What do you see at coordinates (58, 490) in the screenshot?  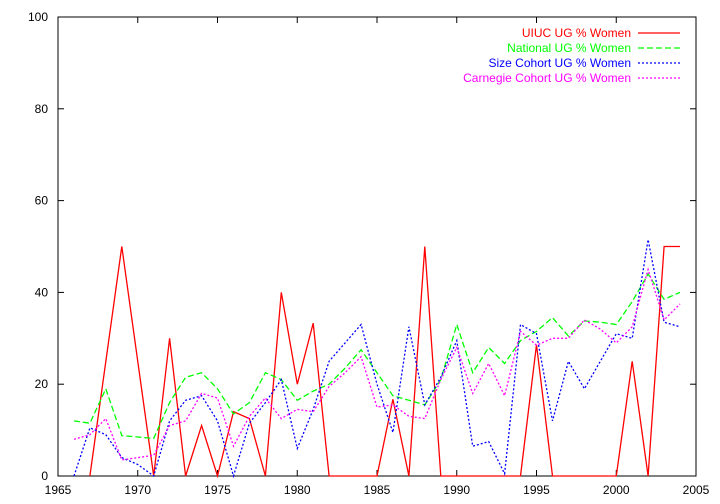 I see `x-tick-label: 1965` at bounding box center [58, 490].